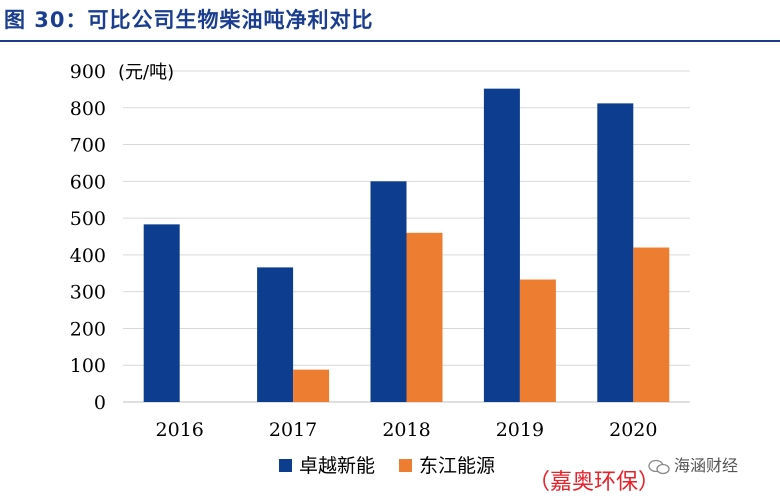 The image size is (780, 497). What do you see at coordinates (88, 146) in the screenshot?
I see `y-tick-label: 700` at bounding box center [88, 146].